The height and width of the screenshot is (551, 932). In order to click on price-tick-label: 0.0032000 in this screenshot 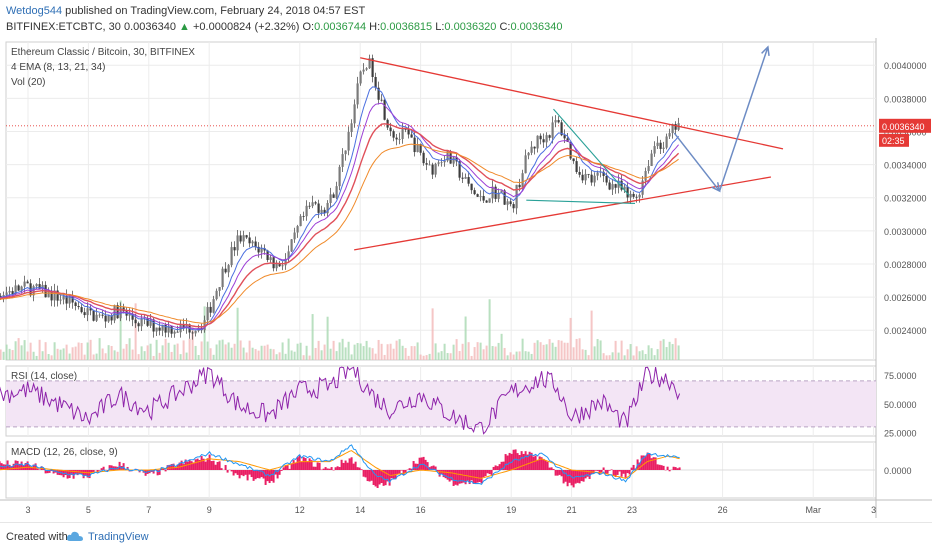, I will do `click(905, 199)`.